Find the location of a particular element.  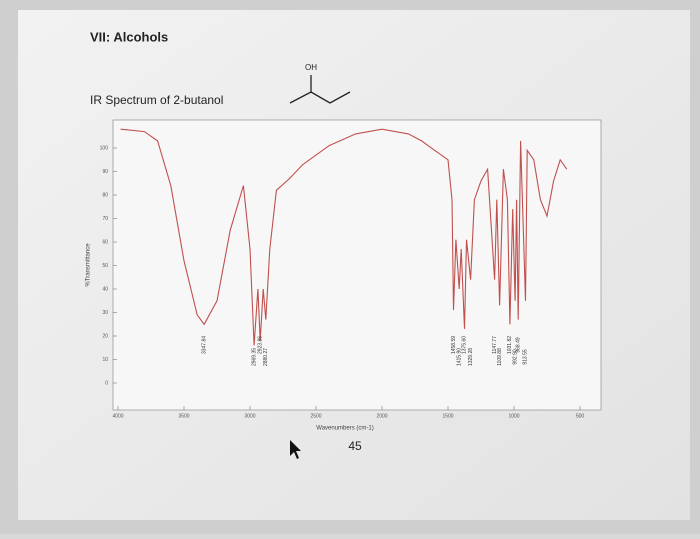

peak-label: 2923.86 is located at coordinates (260, 345).